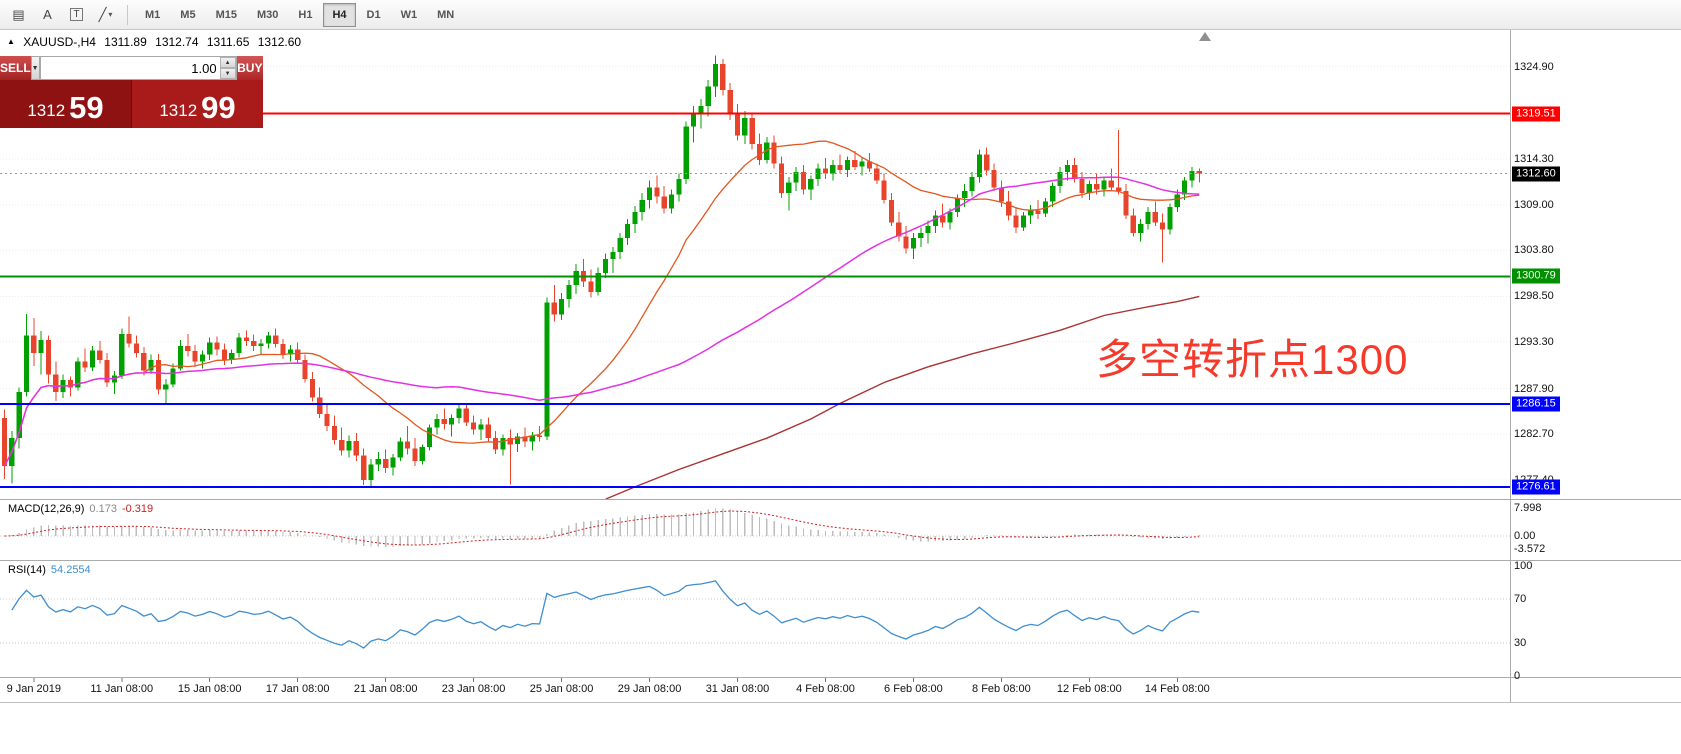  I want to click on macd-main-value: 0.173, so click(103, 509).